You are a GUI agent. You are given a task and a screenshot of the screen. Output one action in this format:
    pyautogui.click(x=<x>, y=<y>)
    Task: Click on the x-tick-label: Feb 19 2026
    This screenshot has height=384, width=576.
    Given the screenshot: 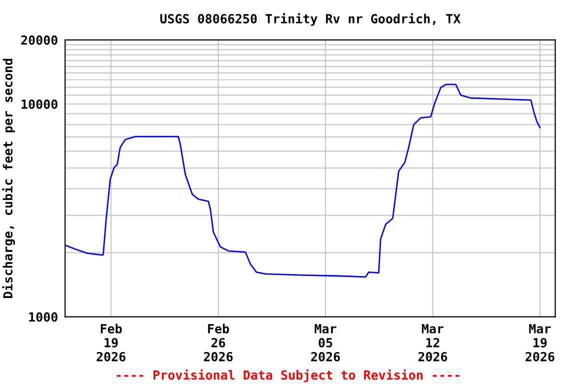 What is the action you would take?
    pyautogui.click(x=111, y=343)
    